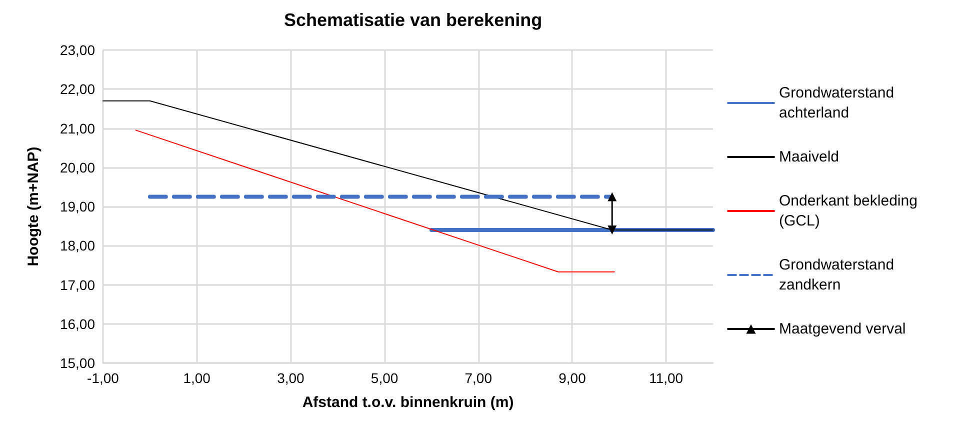  I want to click on y-tick-label: 22,00, so click(78, 89).